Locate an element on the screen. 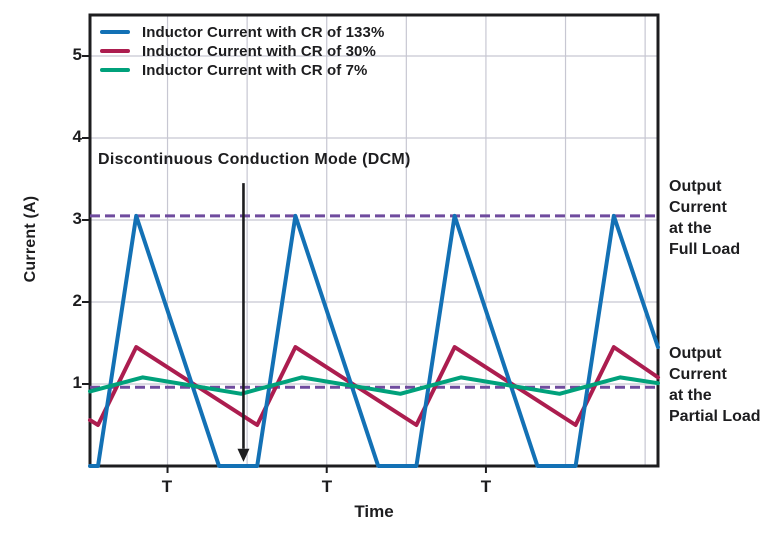 This screenshot has height=535, width=780. legend-item-cr133: Inductor Current with CR of 133% is located at coordinates (242, 32).